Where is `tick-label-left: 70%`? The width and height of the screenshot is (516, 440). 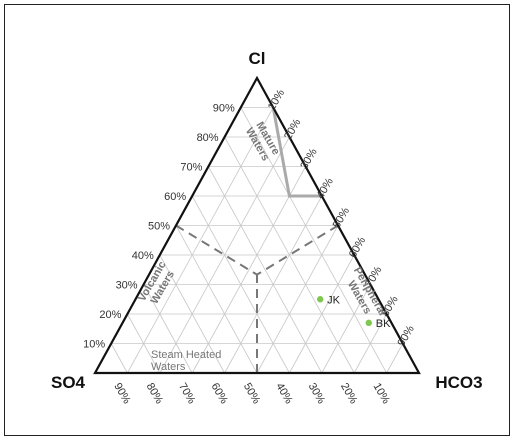 tick-label-left: 70% is located at coordinates (191, 168).